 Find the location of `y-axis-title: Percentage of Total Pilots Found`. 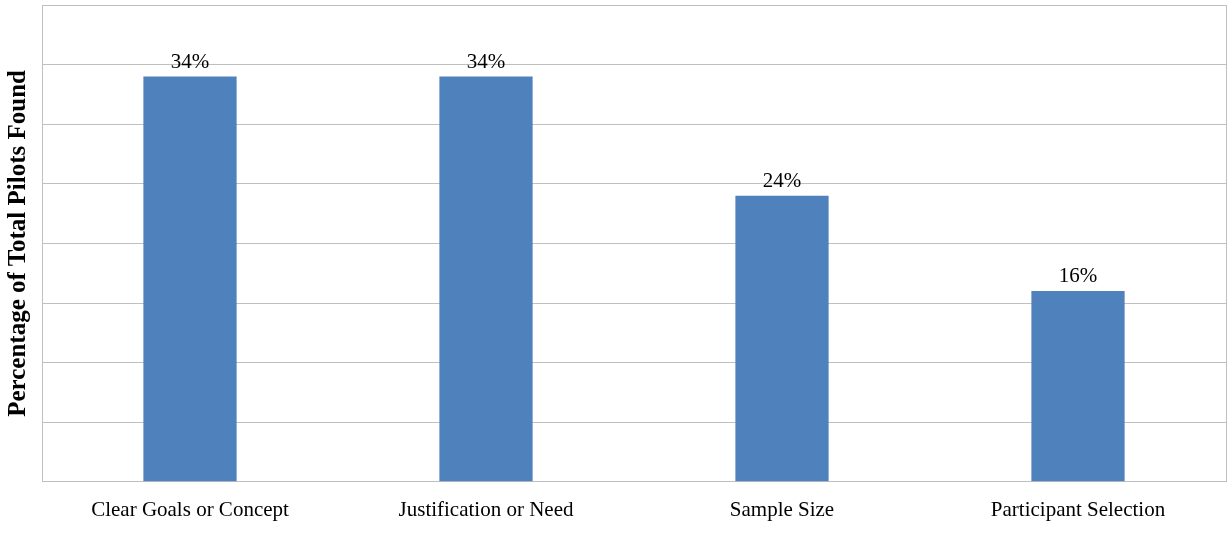

y-axis-title: Percentage of Total Pilots Found is located at coordinates (17, 243).